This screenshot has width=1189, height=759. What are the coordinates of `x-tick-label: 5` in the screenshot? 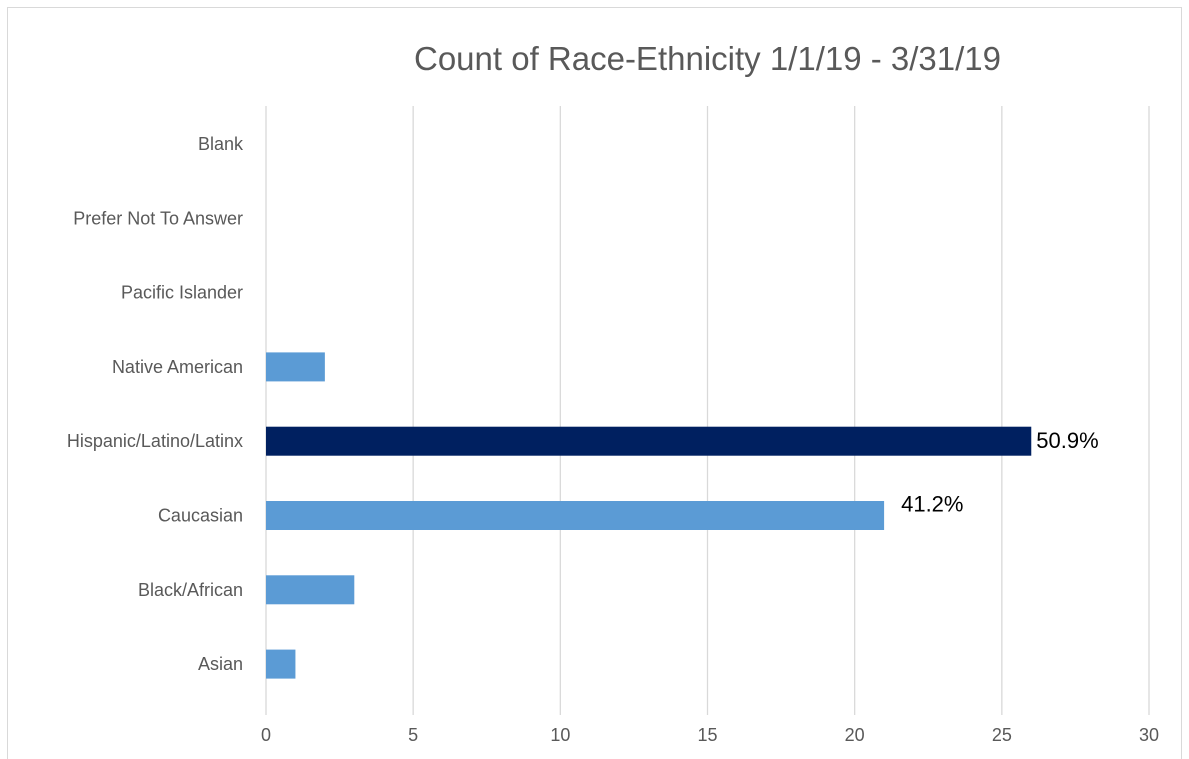 It's located at (413, 735).